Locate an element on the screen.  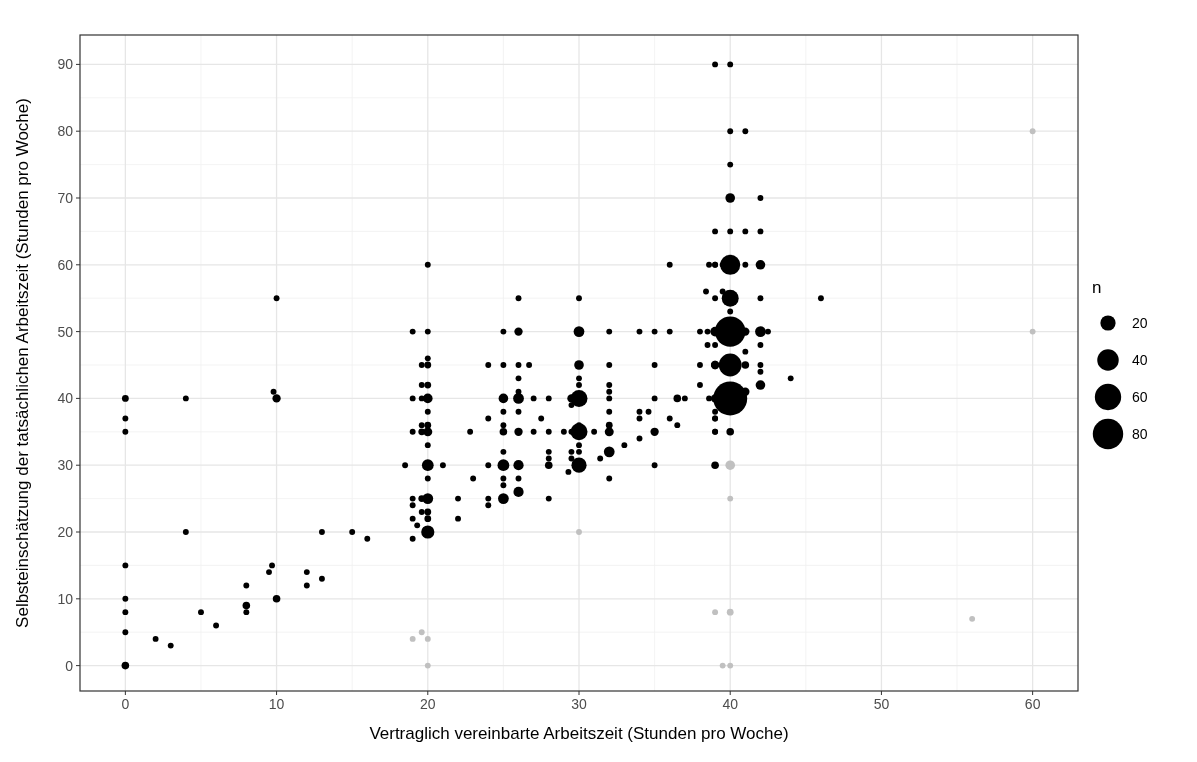
y-tick-label: 30 is located at coordinates (65, 465).